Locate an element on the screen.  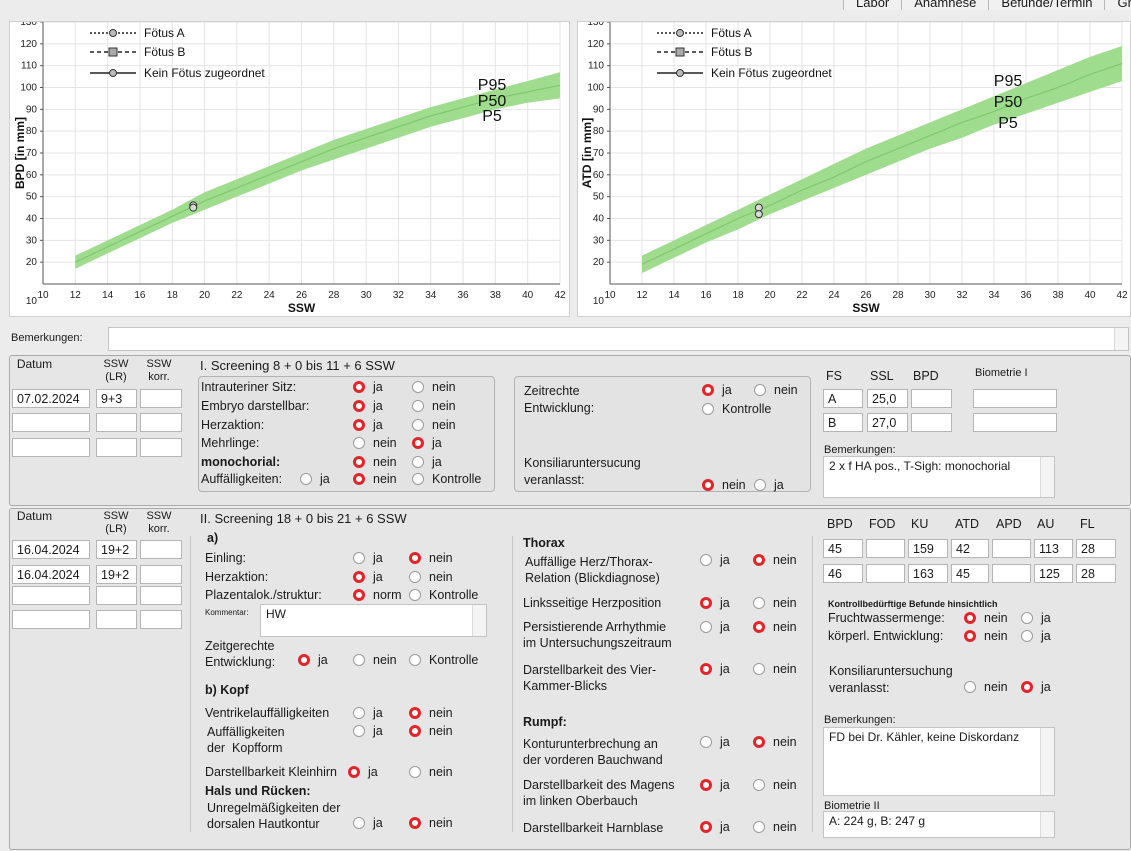
s2-einling-ja-radio is located at coordinates (359, 558).